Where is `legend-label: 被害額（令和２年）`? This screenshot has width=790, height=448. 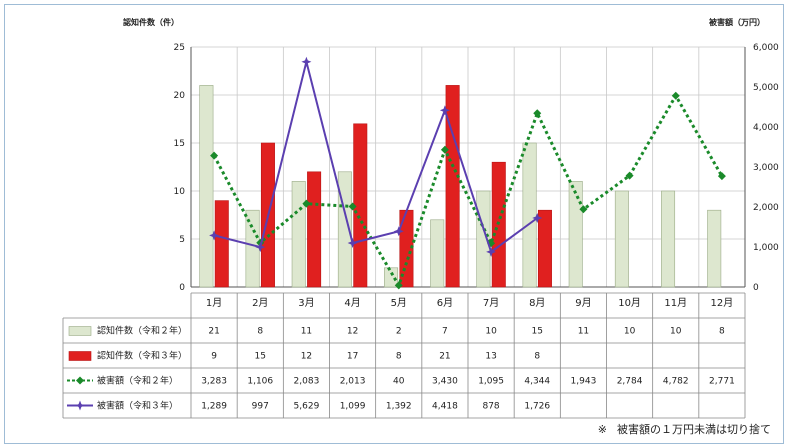 legend-label: 被害額（令和２年） is located at coordinates (137, 381).